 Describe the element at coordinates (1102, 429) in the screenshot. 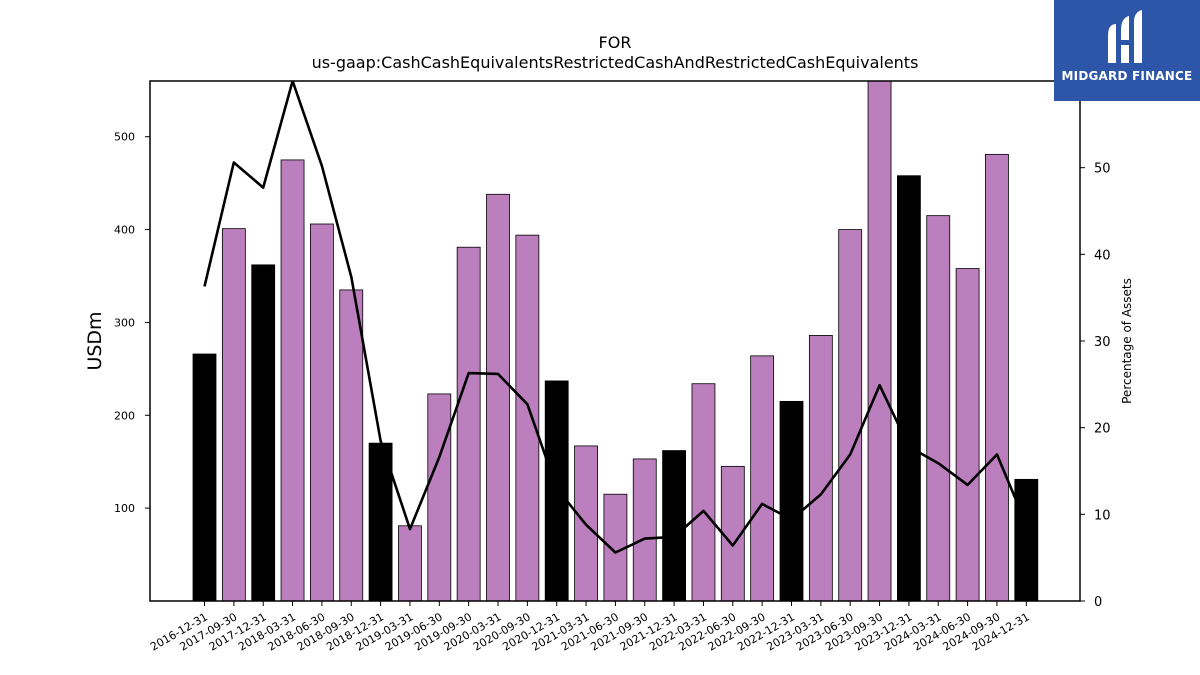

I see `y-right-tick-label: 20` at that location.